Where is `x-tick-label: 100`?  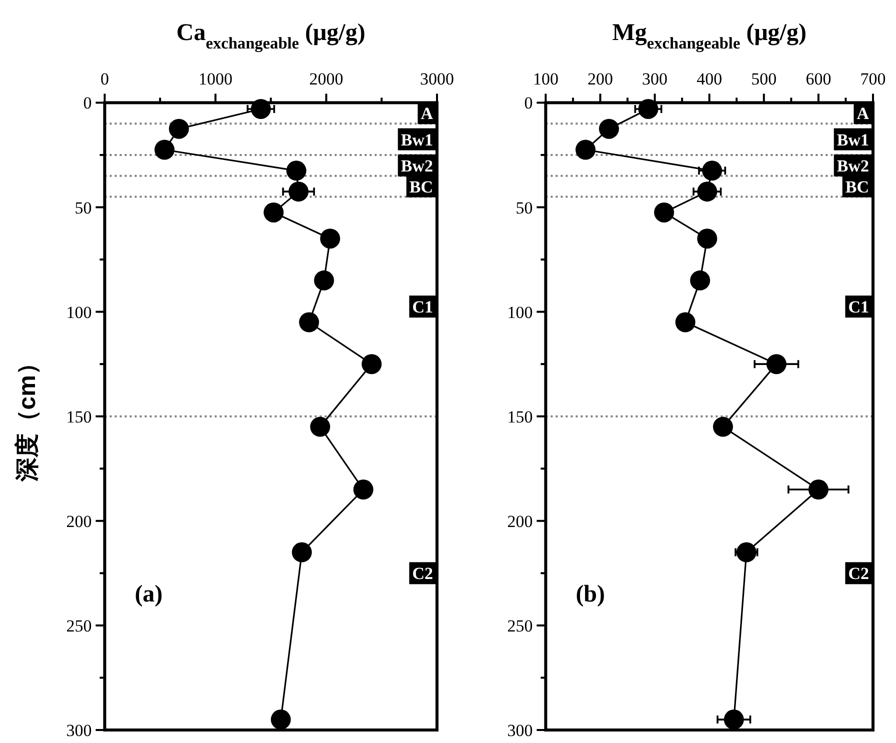 x-tick-label: 100 is located at coordinates (545, 79).